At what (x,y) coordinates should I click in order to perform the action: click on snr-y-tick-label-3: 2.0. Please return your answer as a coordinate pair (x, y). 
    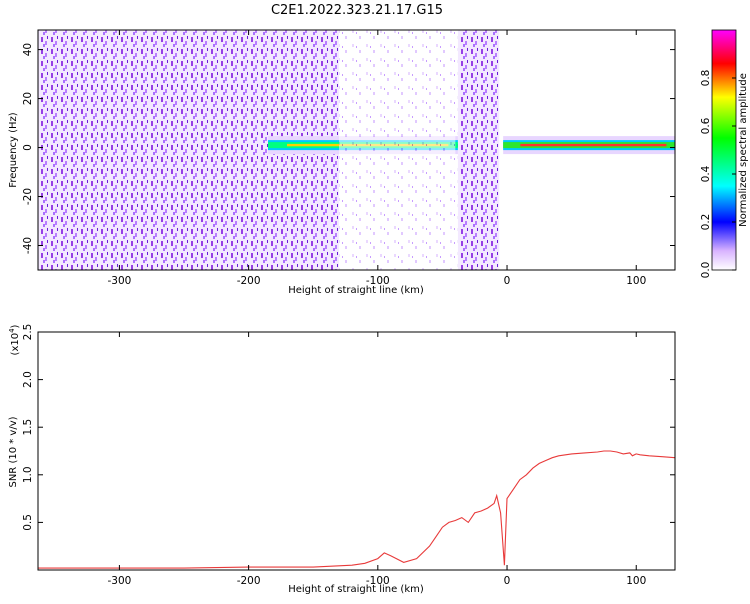
    Looking at the image, I should click on (28, 379).